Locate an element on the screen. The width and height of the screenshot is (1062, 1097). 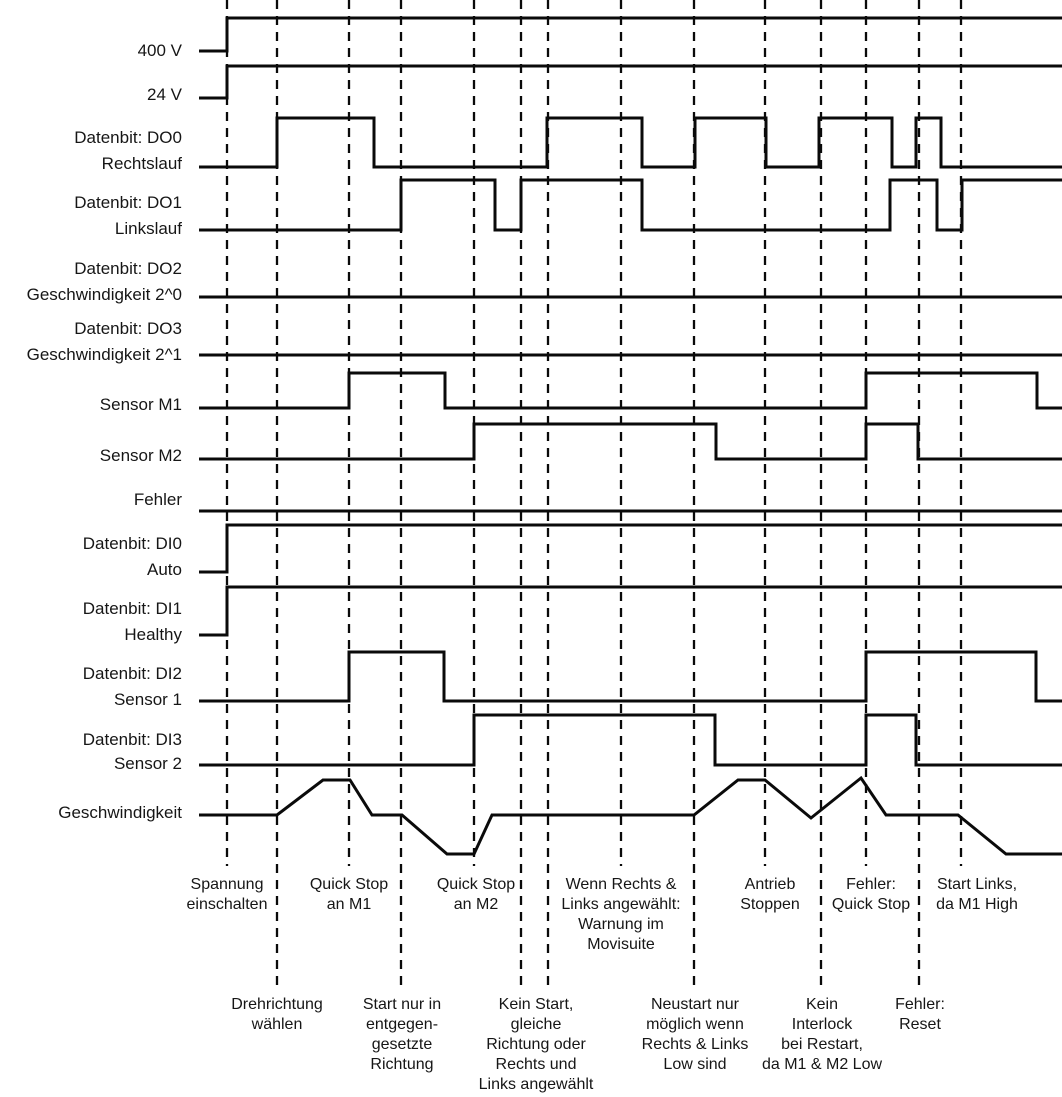
note-annotation: Richtung is located at coordinates (401, 1064).